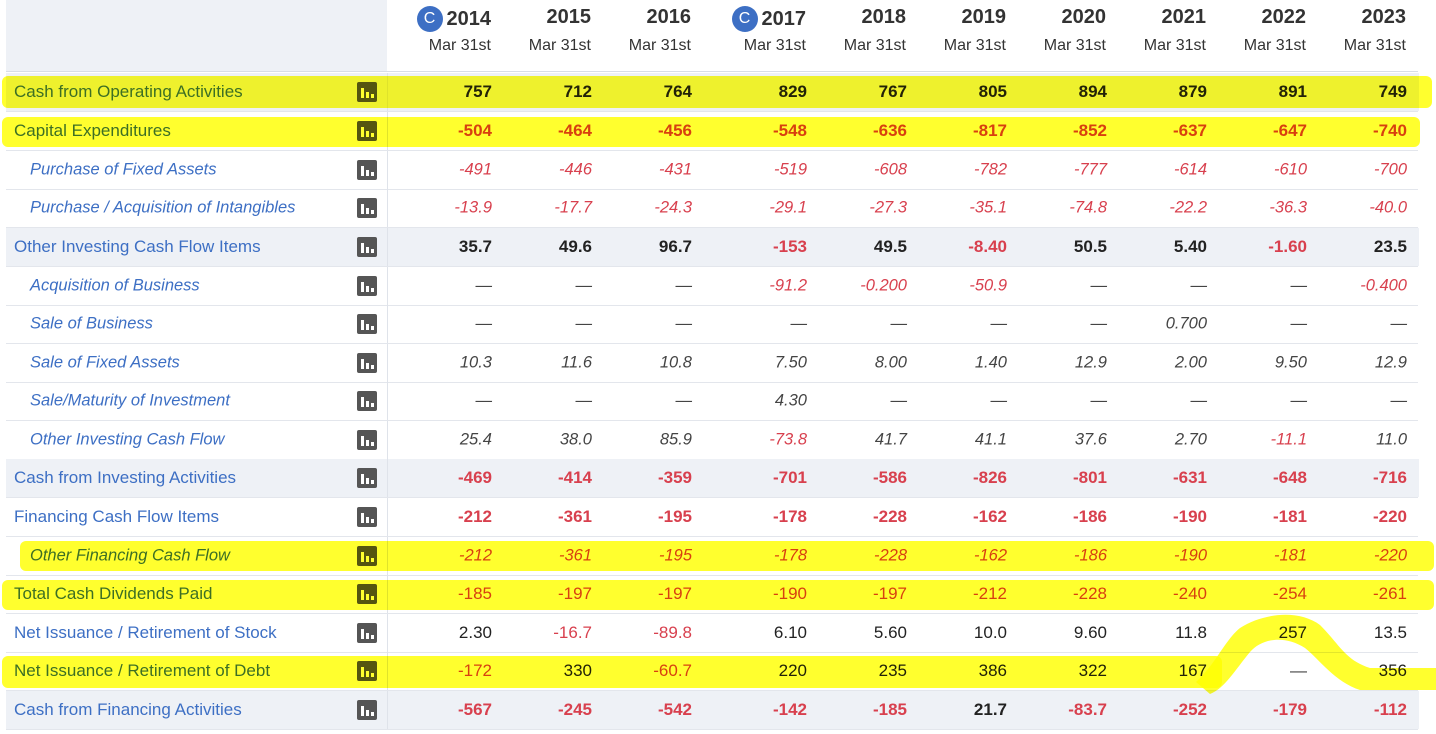  Describe the element at coordinates (569, 17) in the screenshot. I see `column-year: 2015` at that location.